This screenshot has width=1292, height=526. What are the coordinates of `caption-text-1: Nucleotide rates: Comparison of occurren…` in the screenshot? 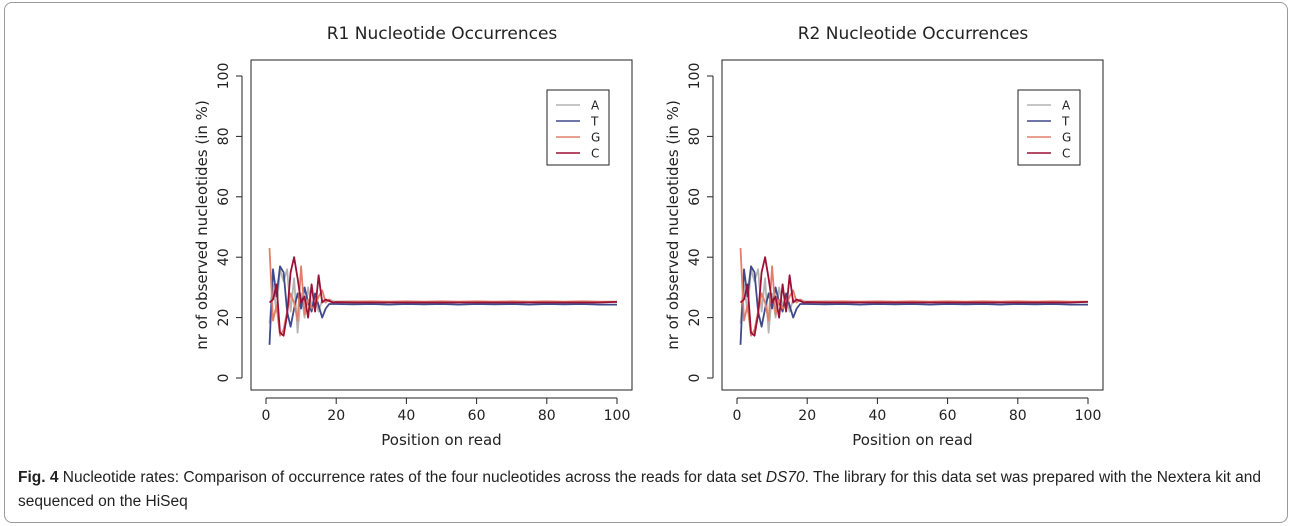 It's located at (412, 477).